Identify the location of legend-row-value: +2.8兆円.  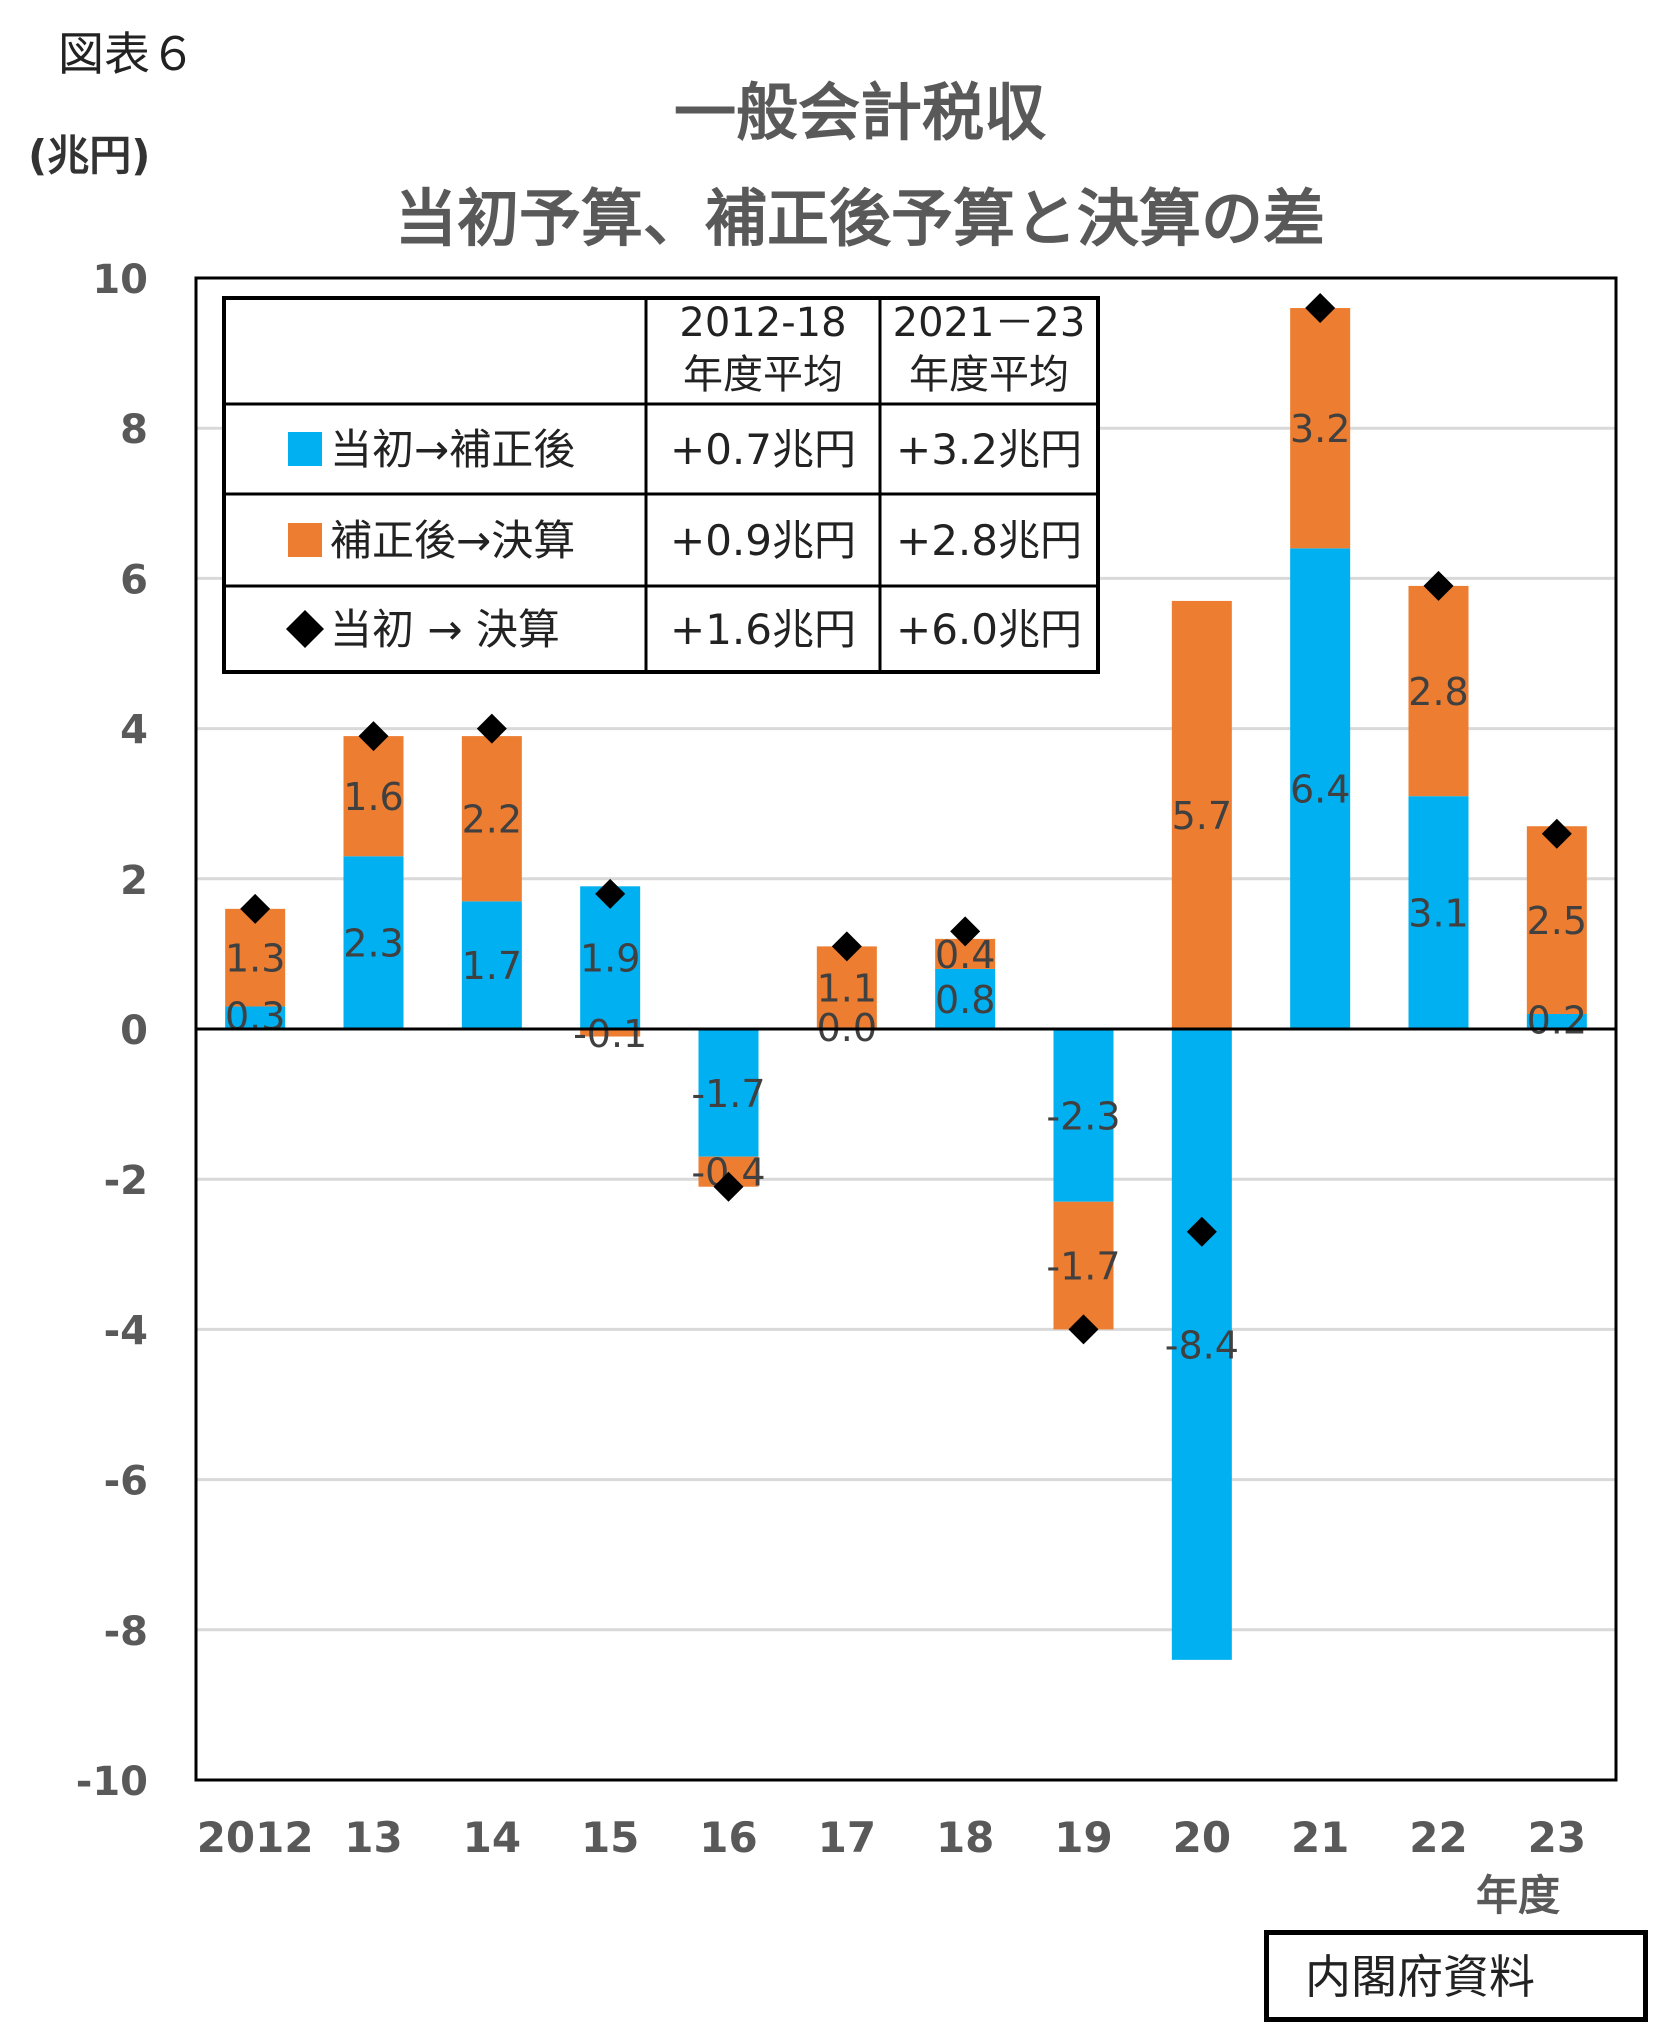
(989, 540).